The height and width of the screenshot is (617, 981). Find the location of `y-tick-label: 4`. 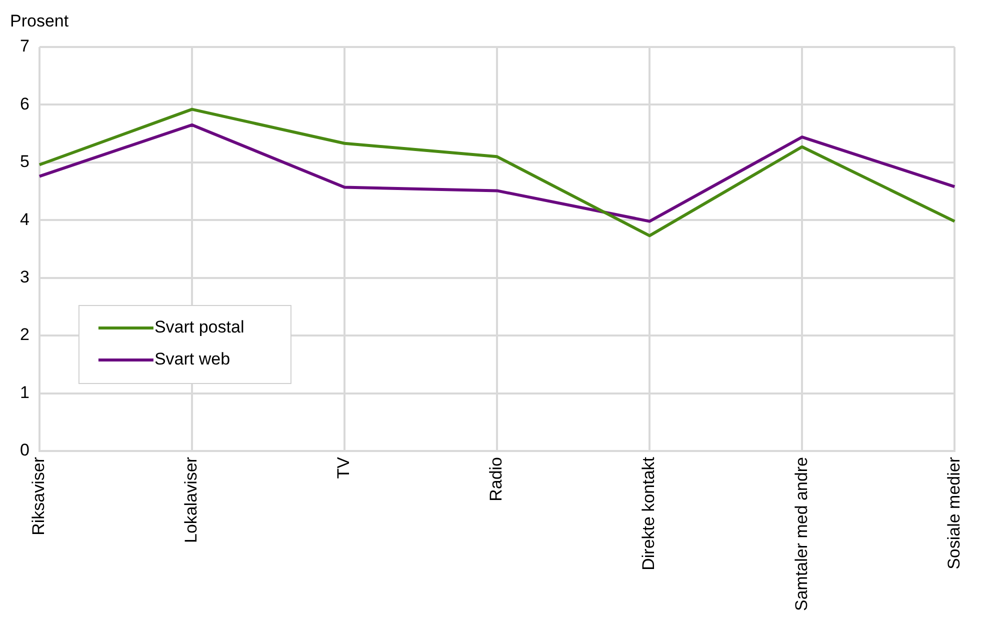

y-tick-label: 4 is located at coordinates (25, 219).